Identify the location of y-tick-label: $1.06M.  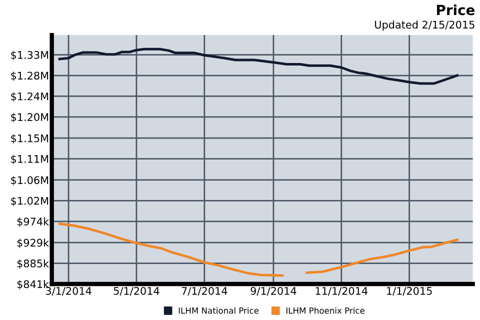
(29, 181).